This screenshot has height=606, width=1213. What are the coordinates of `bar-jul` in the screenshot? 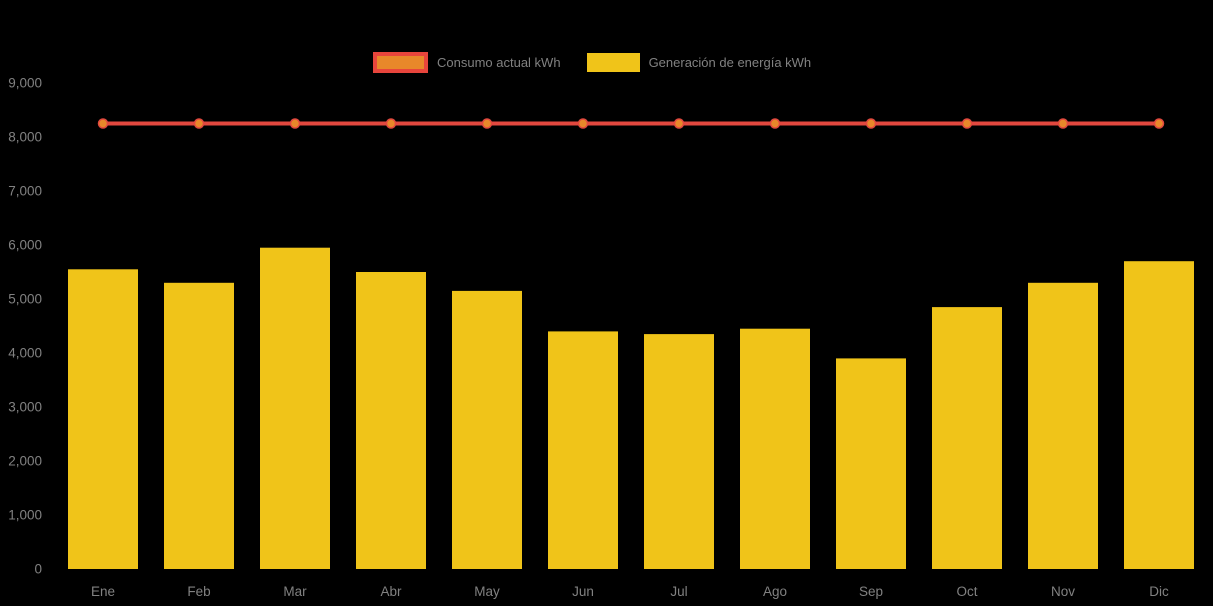 It's located at (679, 451).